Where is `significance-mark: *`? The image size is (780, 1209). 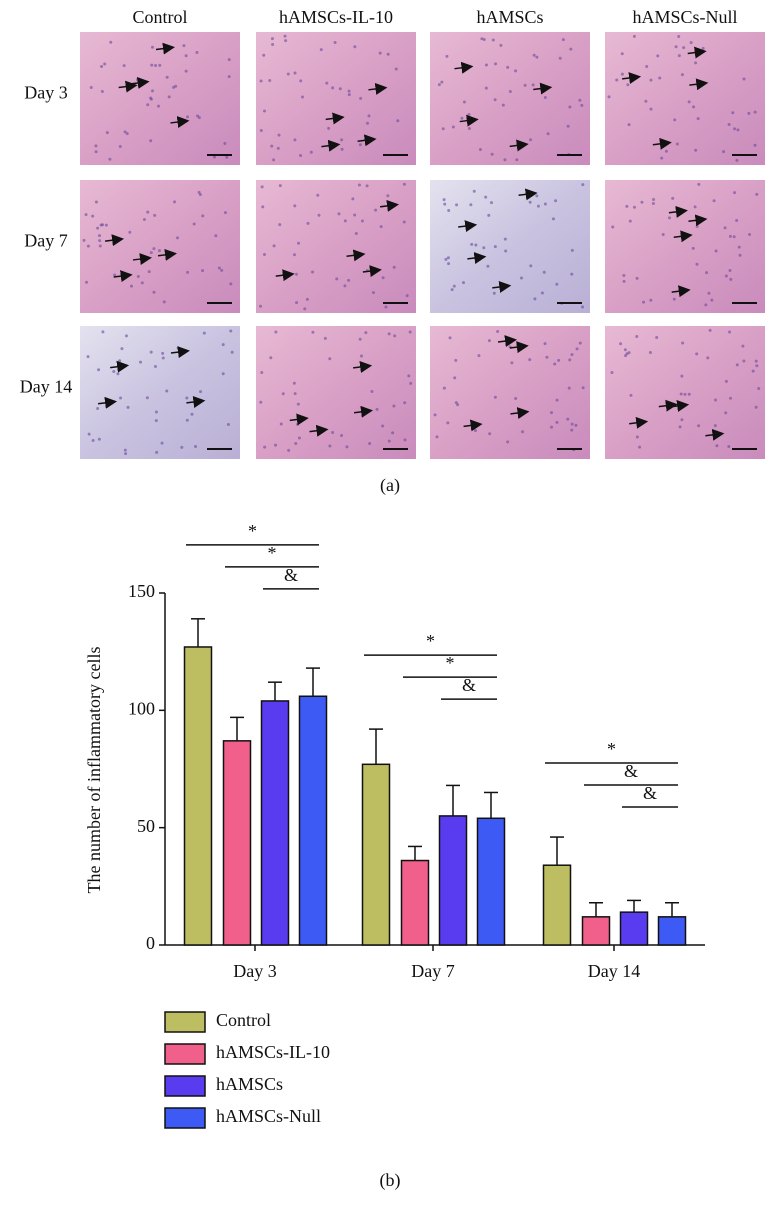 significance-mark: * is located at coordinates (430, 641).